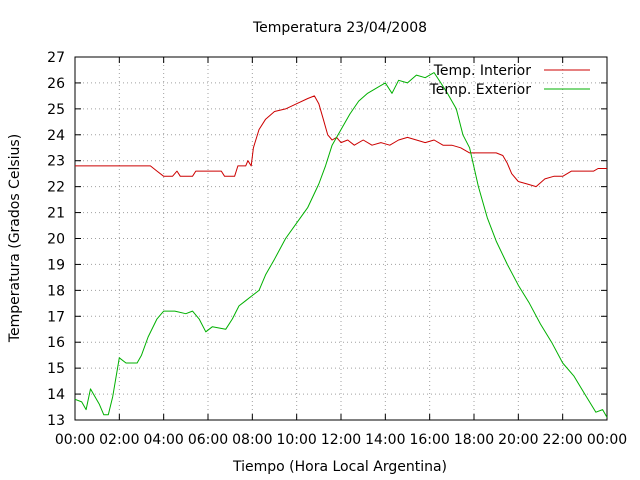 This screenshot has width=640, height=480. I want to click on x-tick-label: 16:00, so click(429, 440).